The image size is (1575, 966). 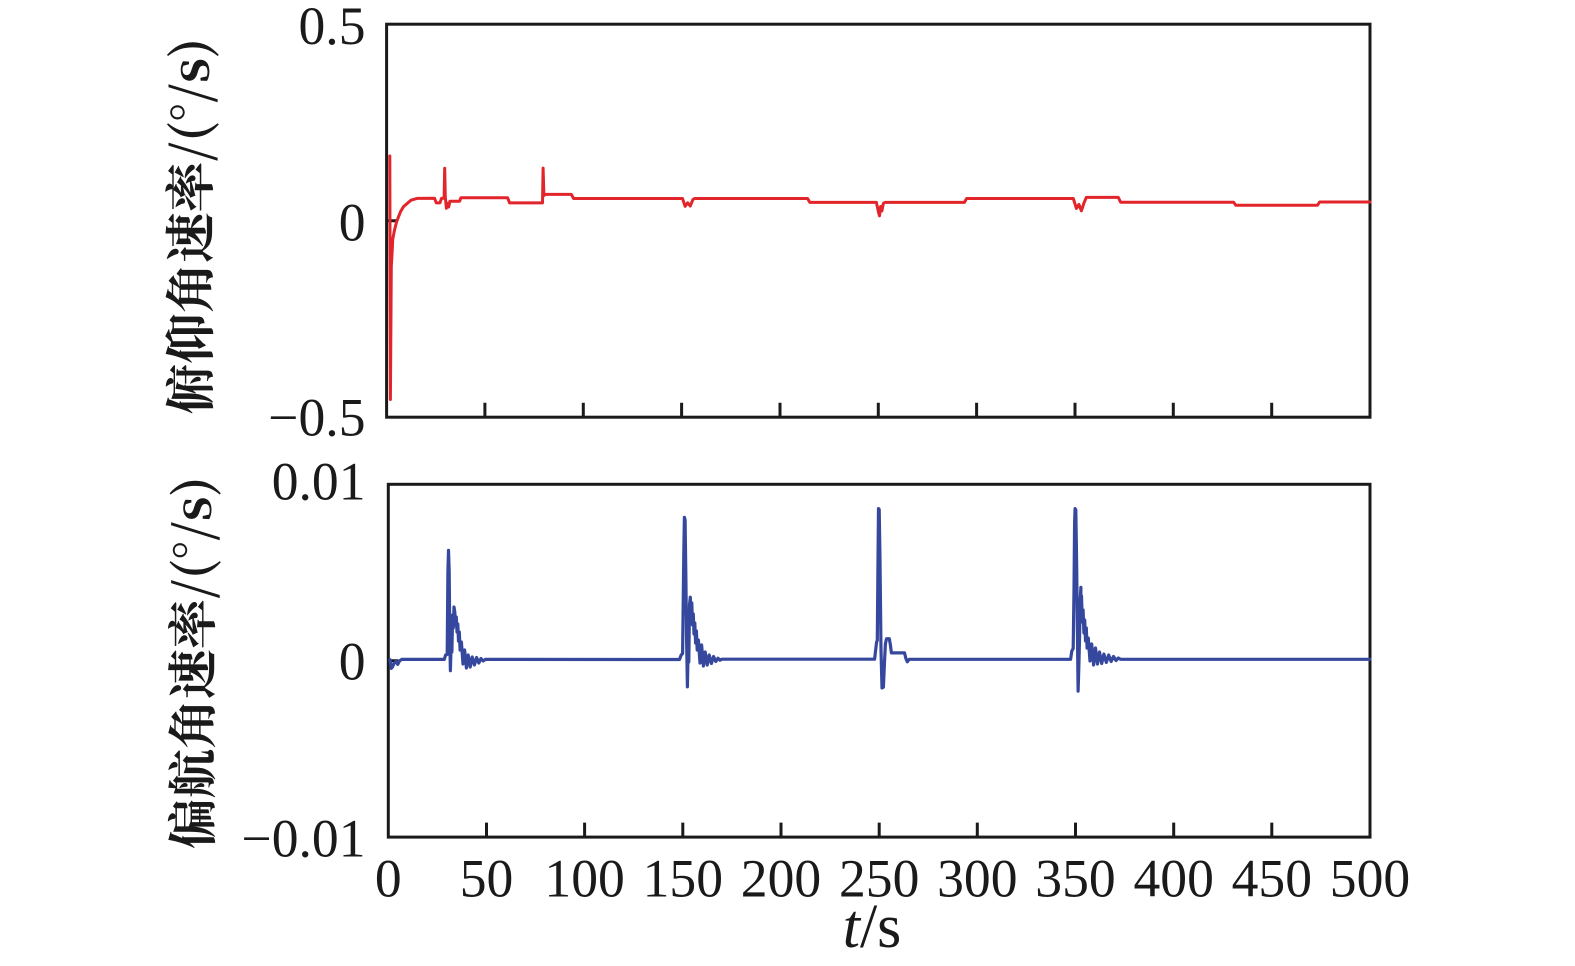 What do you see at coordinates (1370, 879) in the screenshot?
I see `svg-text: 500` at bounding box center [1370, 879].